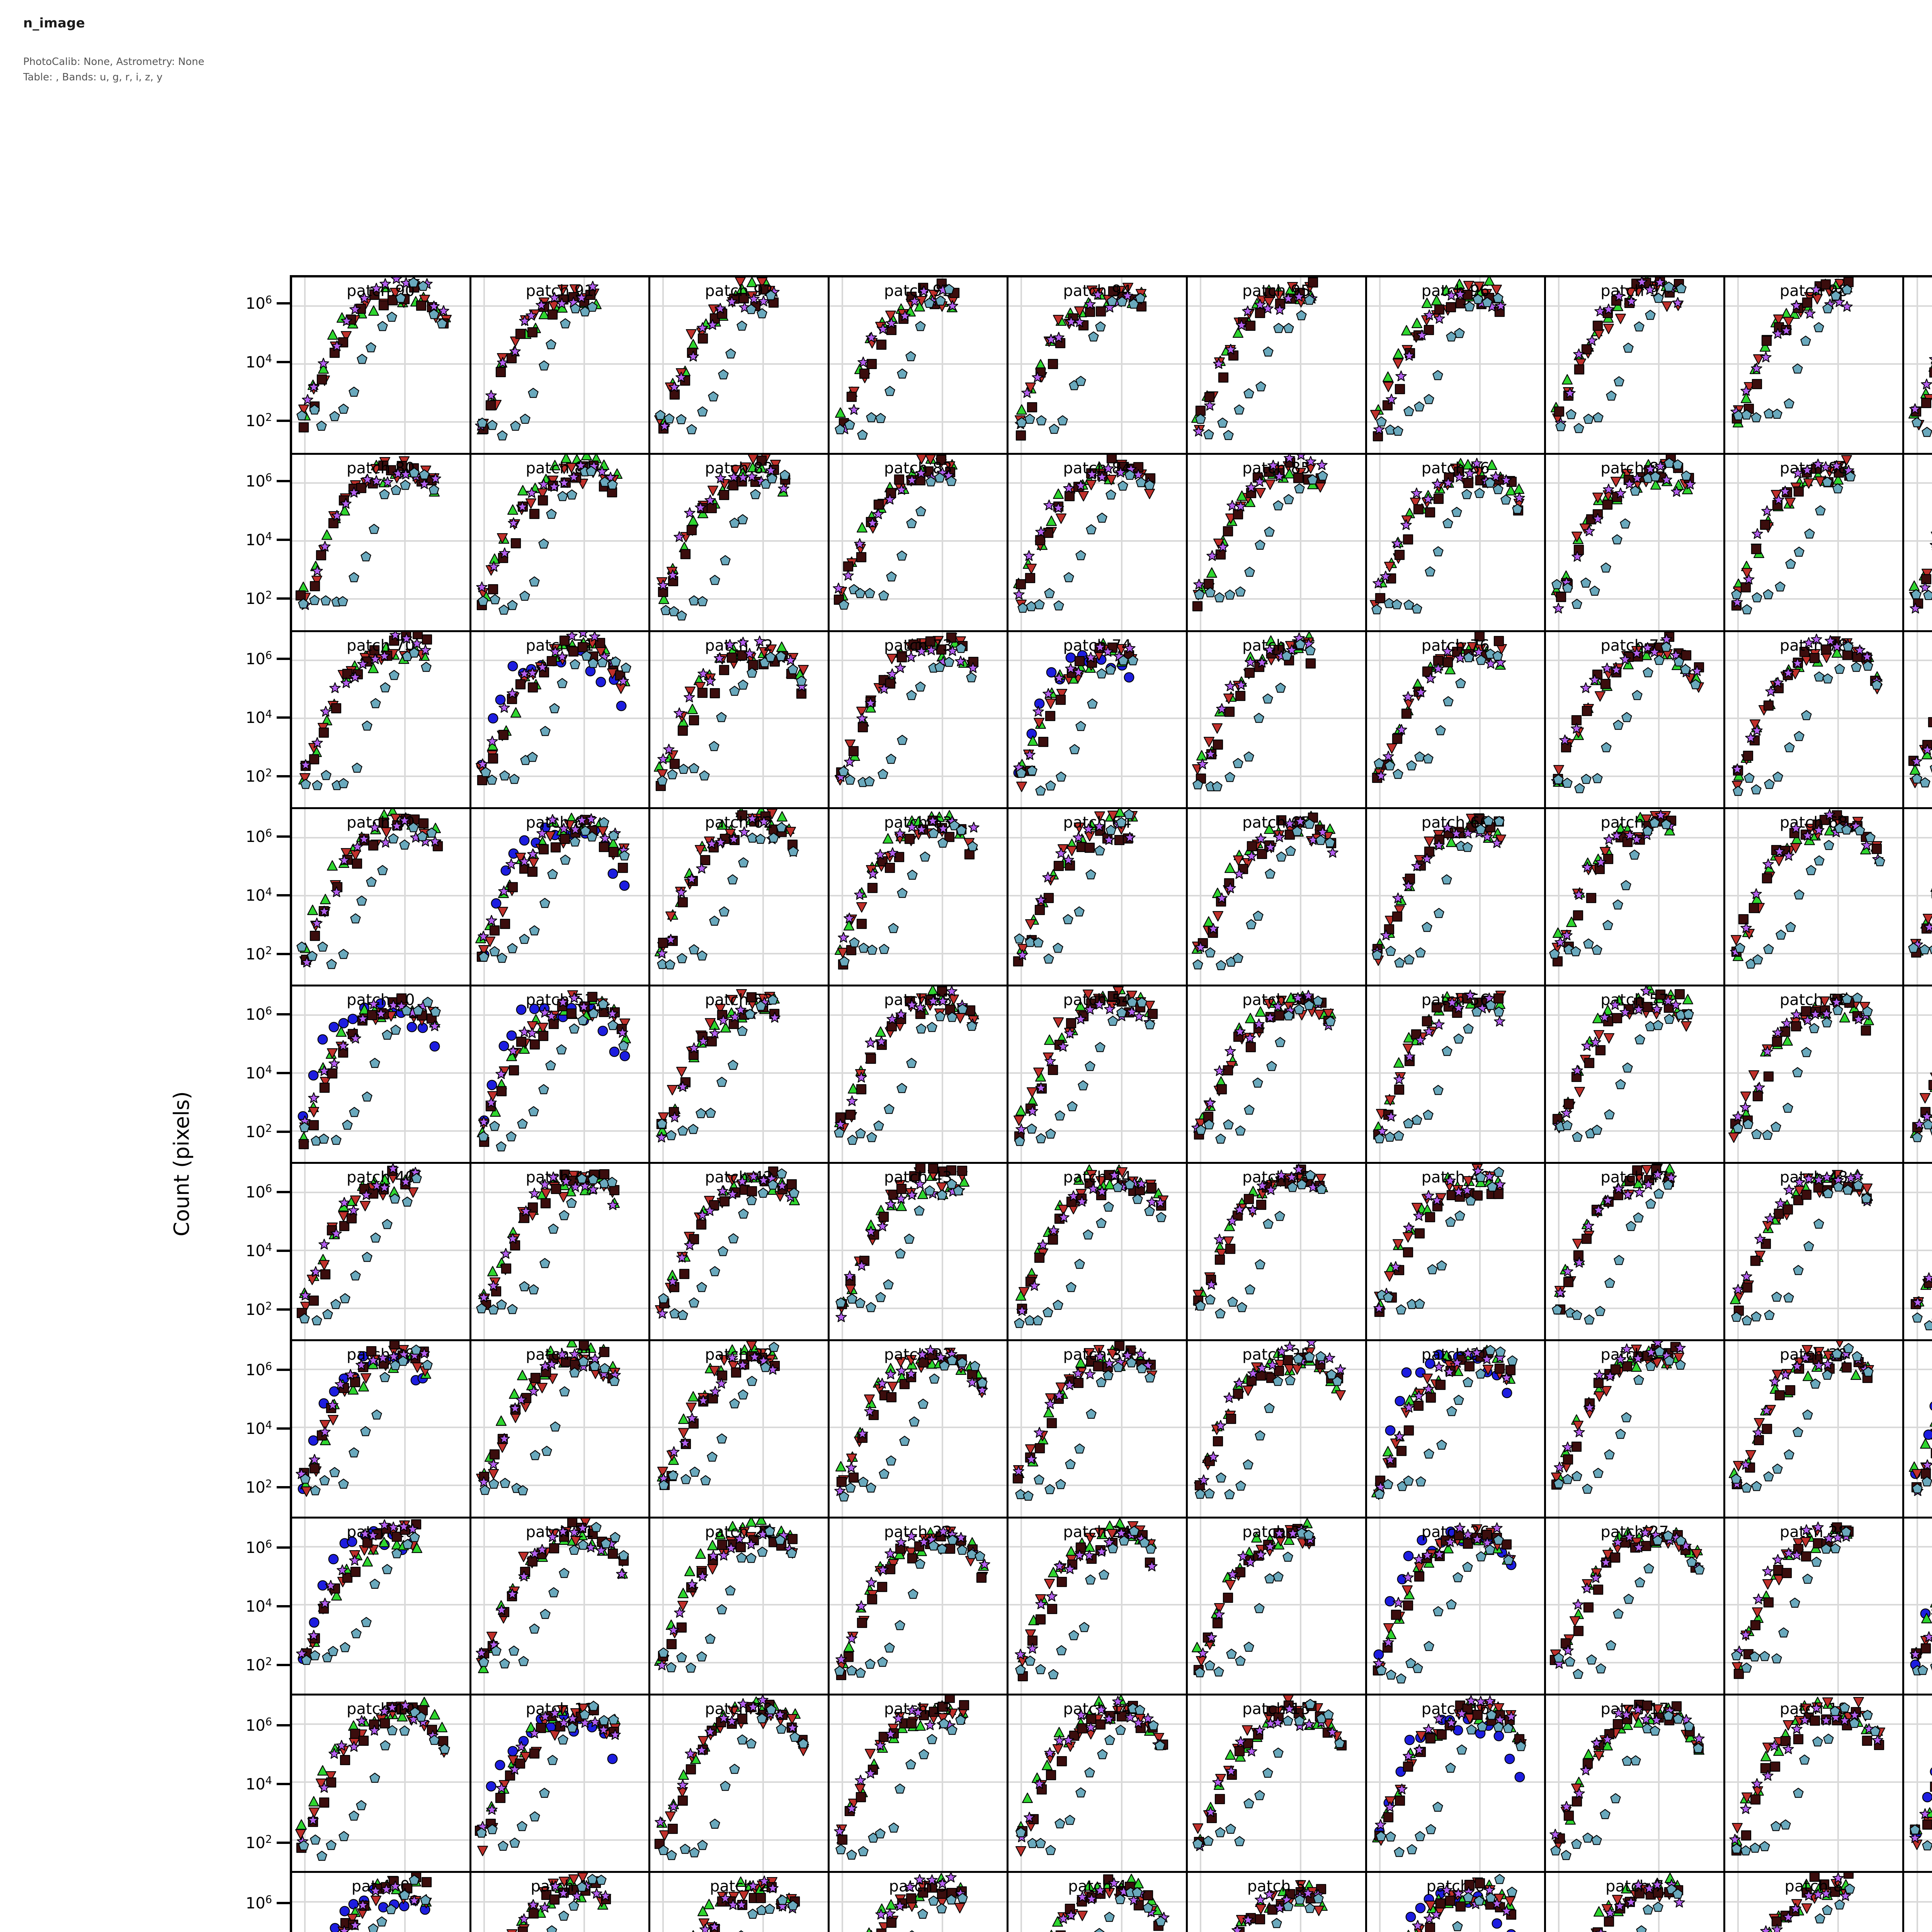 The image size is (1932, 1932). What do you see at coordinates (1918, 1177) in the screenshot?
I see `panel-title: patch 49` at bounding box center [1918, 1177].